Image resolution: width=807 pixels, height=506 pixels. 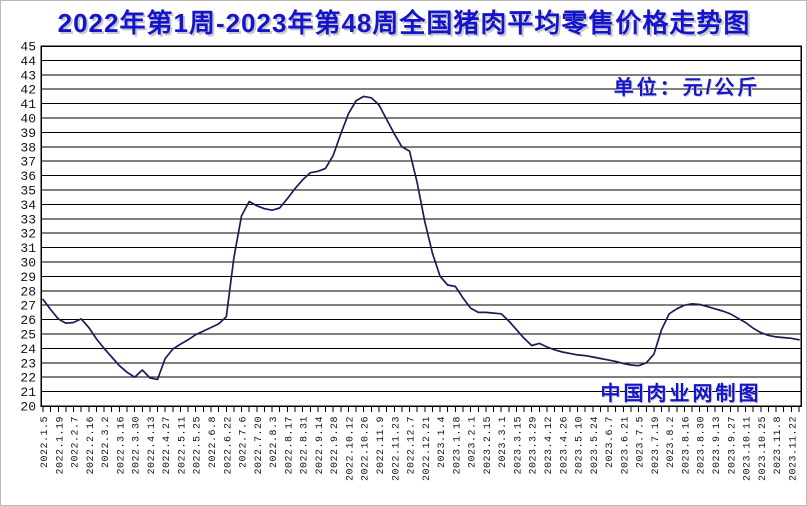 What do you see at coordinates (28, 104) in the screenshot?
I see `y-axis-label: 41` at bounding box center [28, 104].